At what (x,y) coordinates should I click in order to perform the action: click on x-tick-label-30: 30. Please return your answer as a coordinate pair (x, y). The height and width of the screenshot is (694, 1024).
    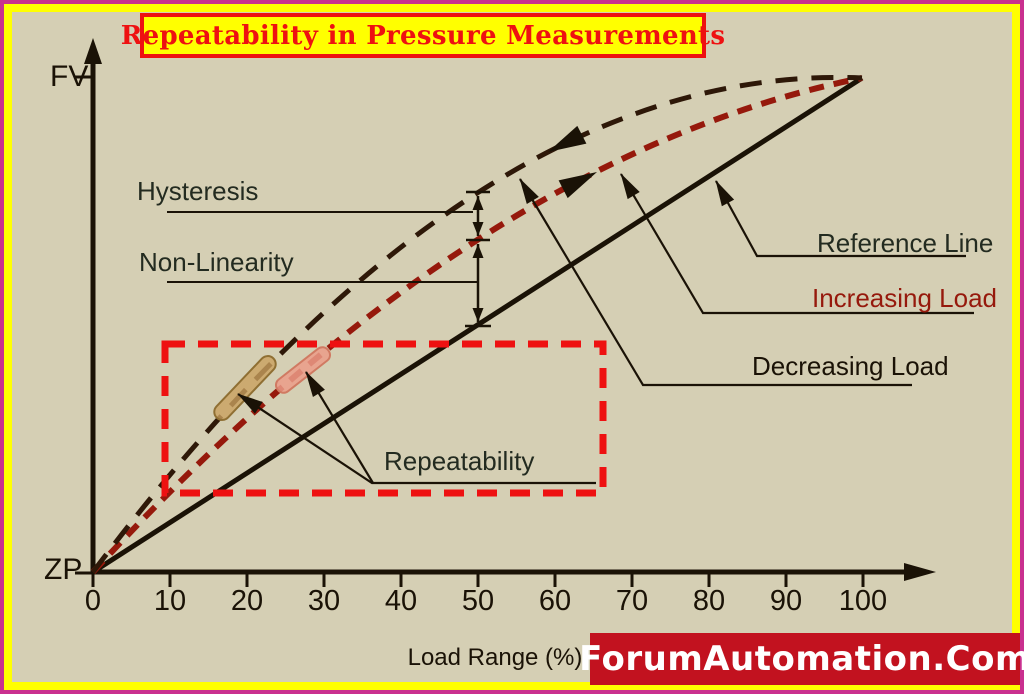
    Looking at the image, I should click on (324, 601).